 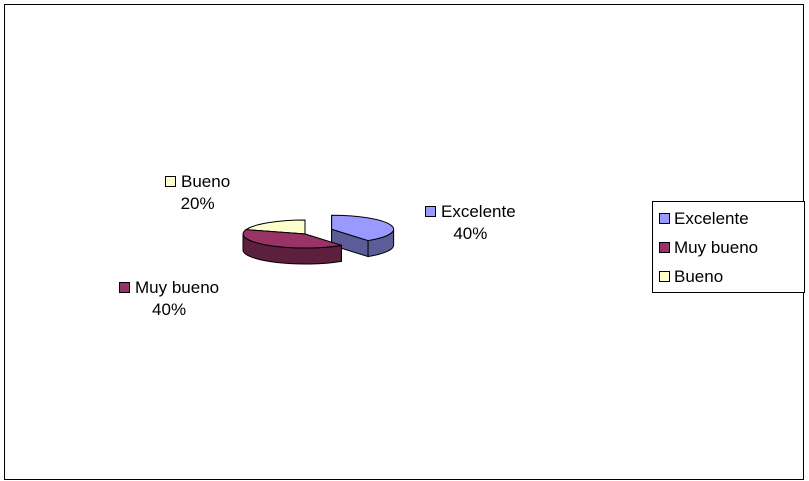 What do you see at coordinates (664, 218) in the screenshot?
I see `legend-swatch-excelente` at bounding box center [664, 218].